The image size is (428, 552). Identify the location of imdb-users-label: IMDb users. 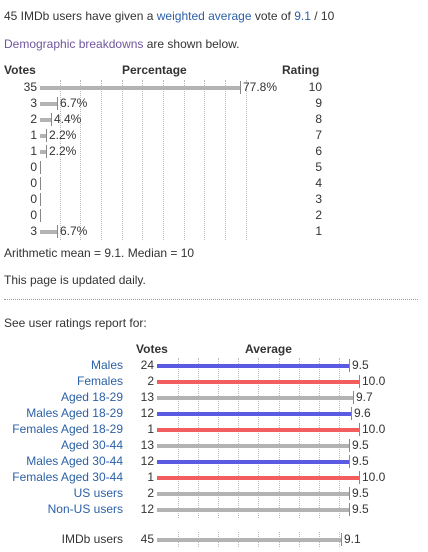
(92, 539).